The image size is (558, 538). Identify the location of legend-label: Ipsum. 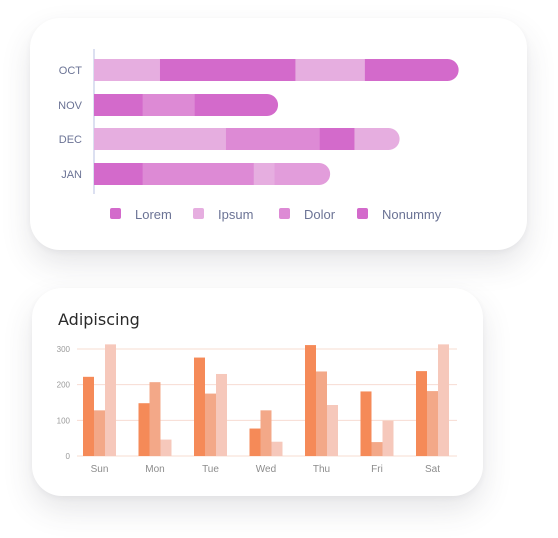
(235, 214).